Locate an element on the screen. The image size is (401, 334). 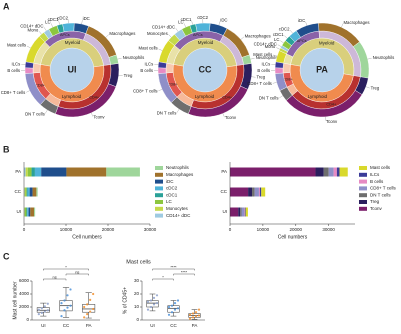
ring-label: CD4+ is located at coordinates (331, 104).